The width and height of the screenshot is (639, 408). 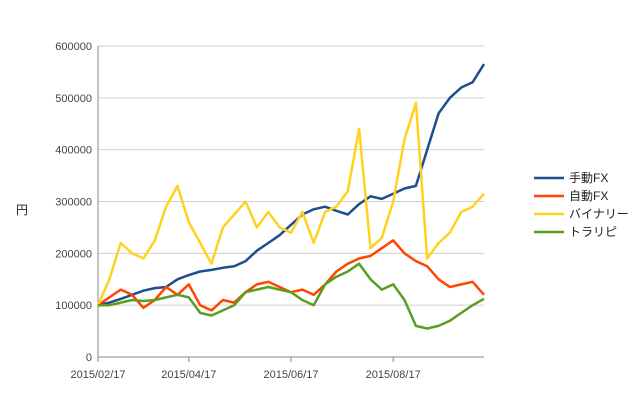 I want to click on x-tick-label: 2015/06/17, so click(x=290, y=375).